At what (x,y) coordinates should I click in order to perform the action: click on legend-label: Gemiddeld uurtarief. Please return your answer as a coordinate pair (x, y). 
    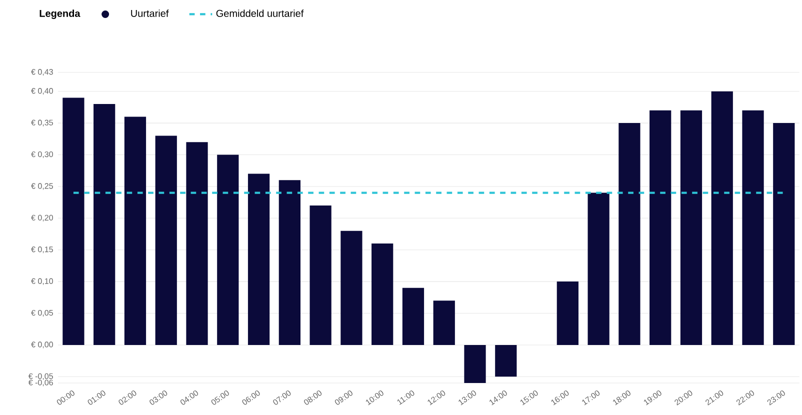
    Looking at the image, I should click on (260, 13).